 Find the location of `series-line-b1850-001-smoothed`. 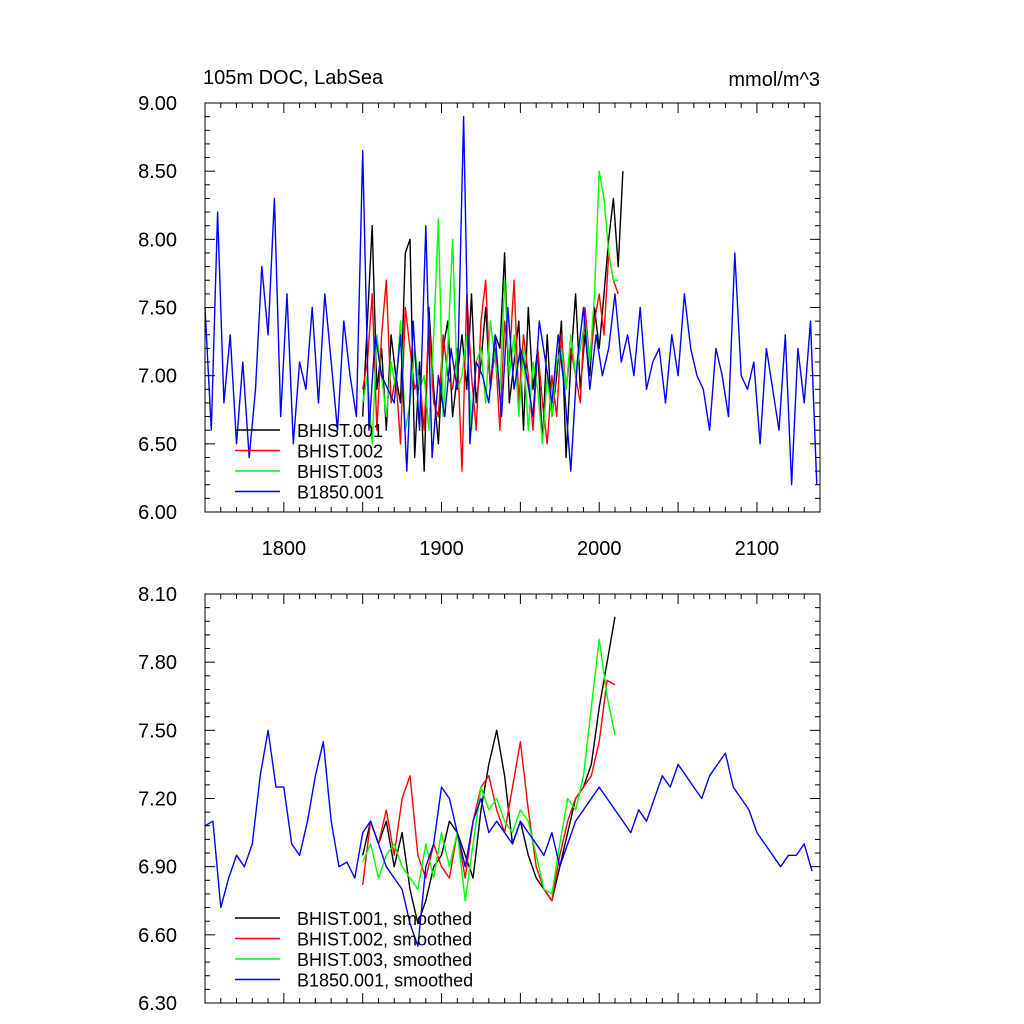

series-line-b1850-001-smoothed is located at coordinates (508, 838).